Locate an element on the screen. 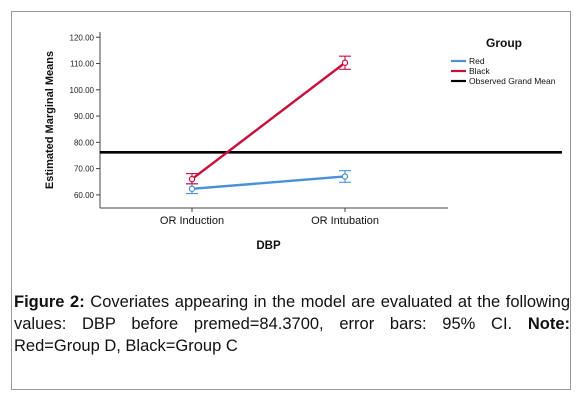 This screenshot has height=400, width=583. y-tick-label: 60.00 is located at coordinates (84, 195).